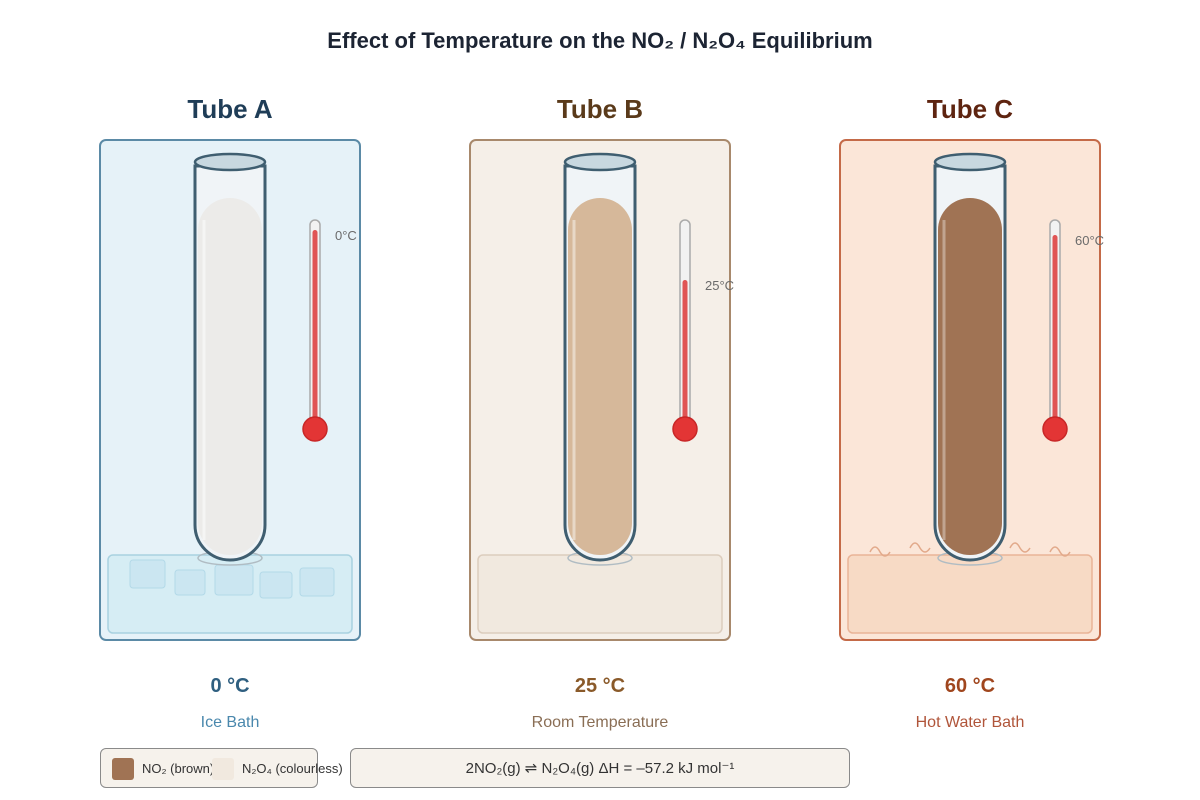 The image size is (1200, 800). I want to click on tube-a-panel, so click(230, 390).